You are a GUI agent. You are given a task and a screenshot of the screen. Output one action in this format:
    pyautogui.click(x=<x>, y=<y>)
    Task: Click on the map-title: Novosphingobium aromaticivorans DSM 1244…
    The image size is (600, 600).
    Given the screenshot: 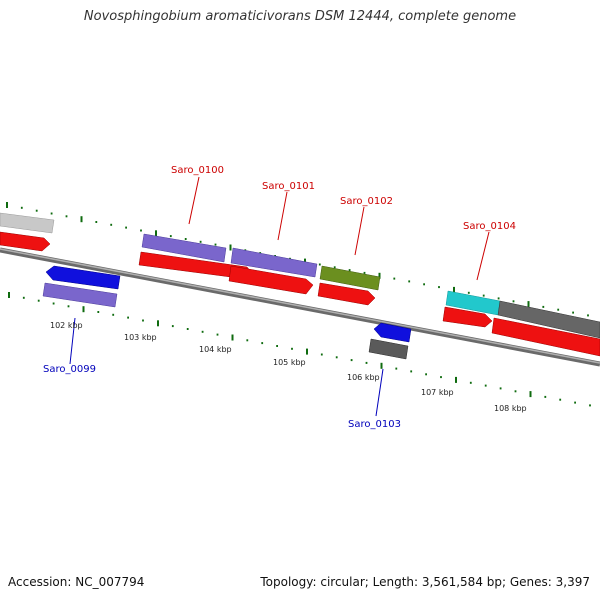 What is the action you would take?
    pyautogui.click(x=300, y=16)
    